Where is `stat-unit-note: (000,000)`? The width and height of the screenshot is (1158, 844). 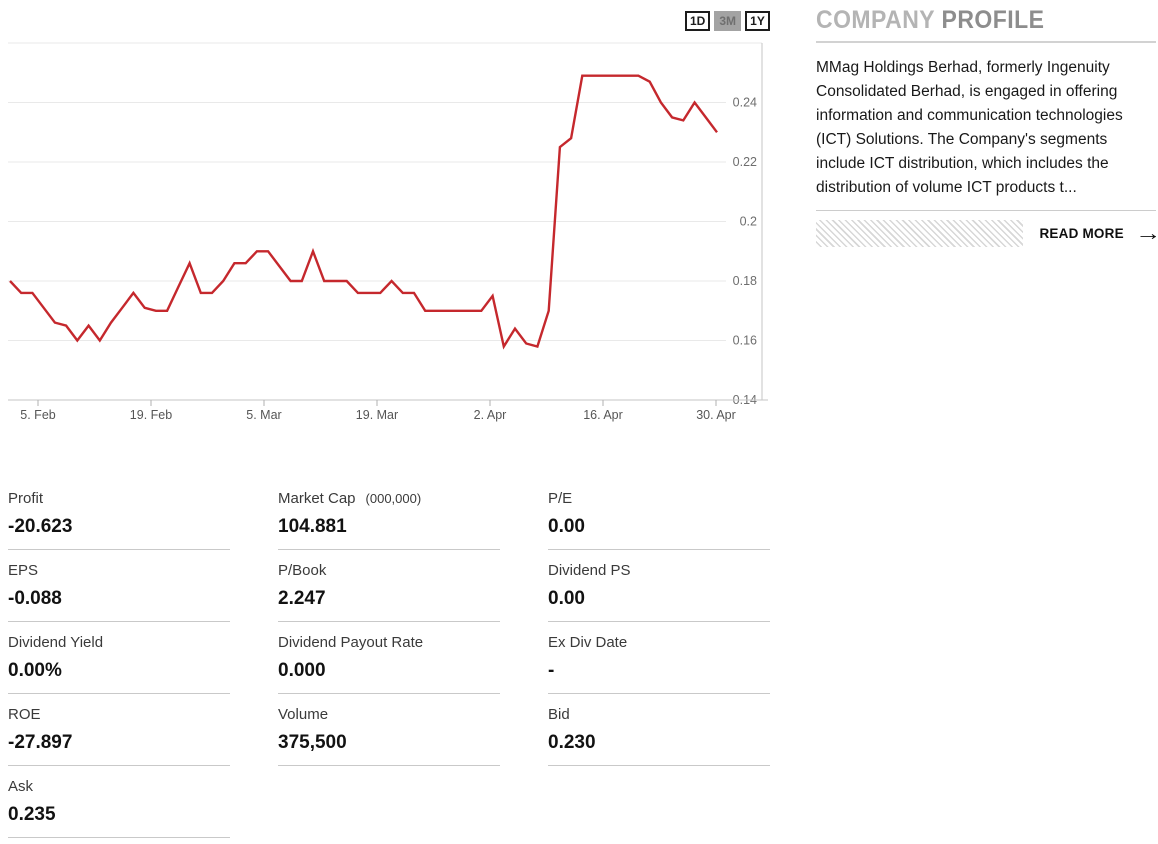 stat-unit-note: (000,000) is located at coordinates (393, 498).